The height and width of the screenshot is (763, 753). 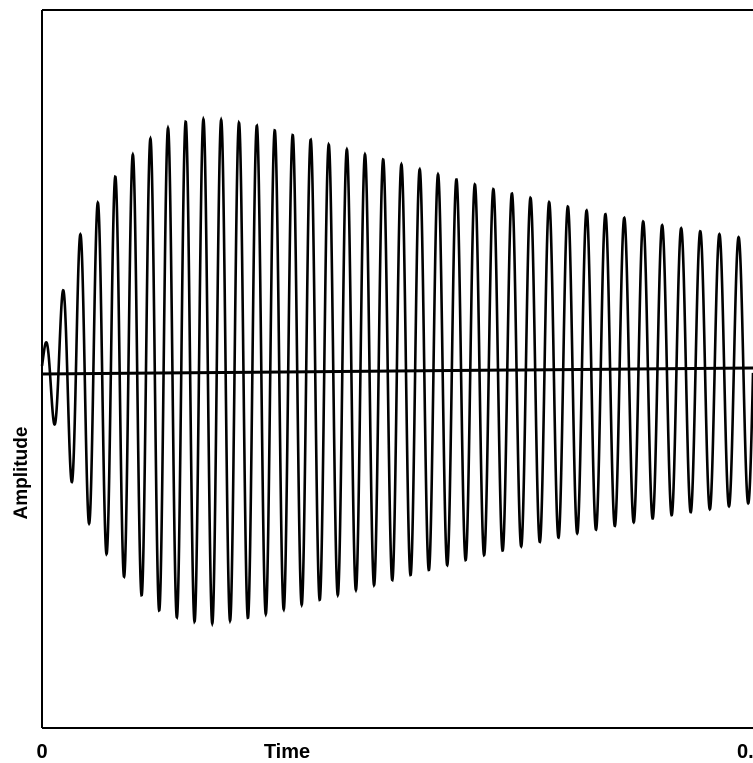 What do you see at coordinates (287, 752) in the screenshot?
I see `x-axis-label: Time` at bounding box center [287, 752].